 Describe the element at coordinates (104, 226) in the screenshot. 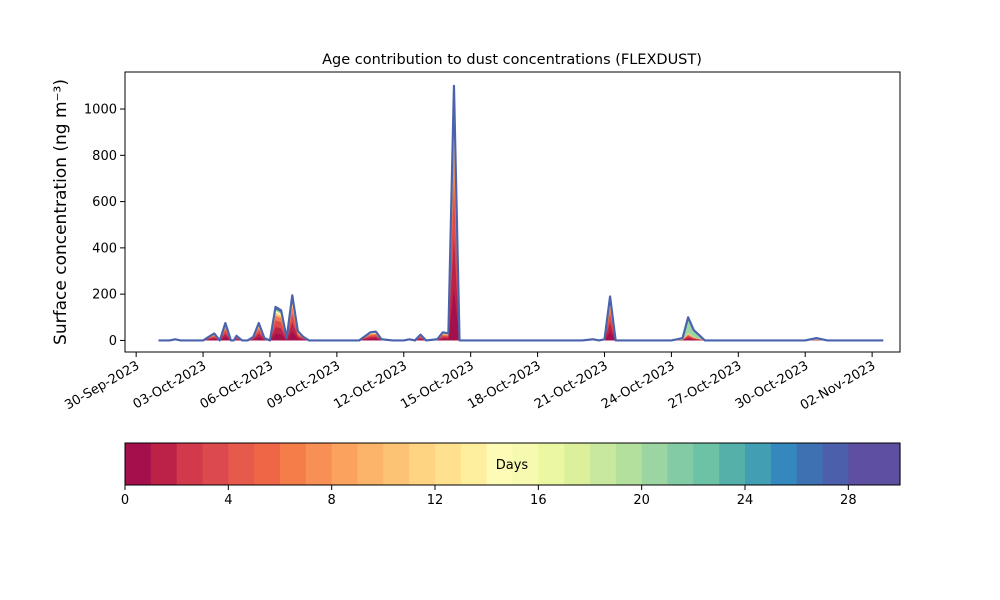

I see `y-axis: 0 200 400 600 800 1000` at that location.